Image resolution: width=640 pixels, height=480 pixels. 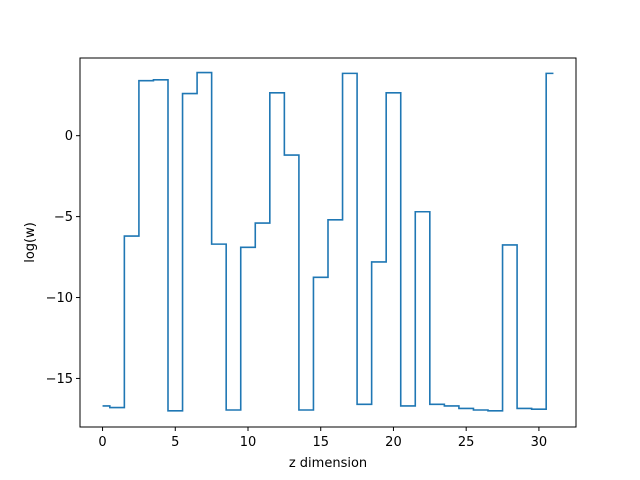 I want to click on y-tick-label: −15, so click(x=59, y=379).